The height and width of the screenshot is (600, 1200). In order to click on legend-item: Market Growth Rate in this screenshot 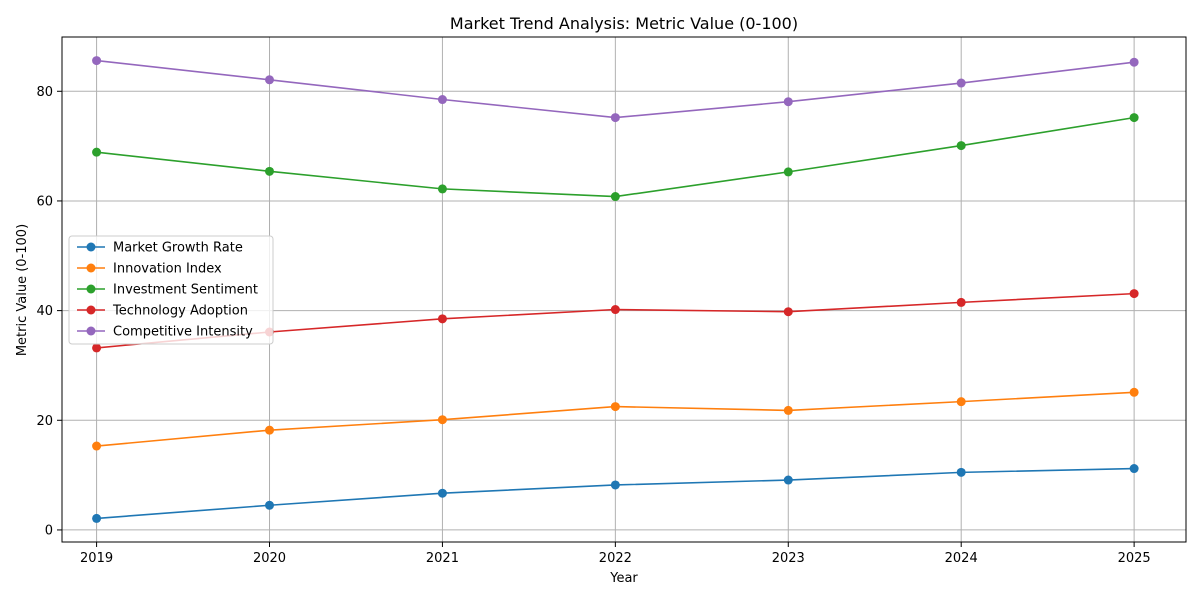, I will do `click(160, 248)`.